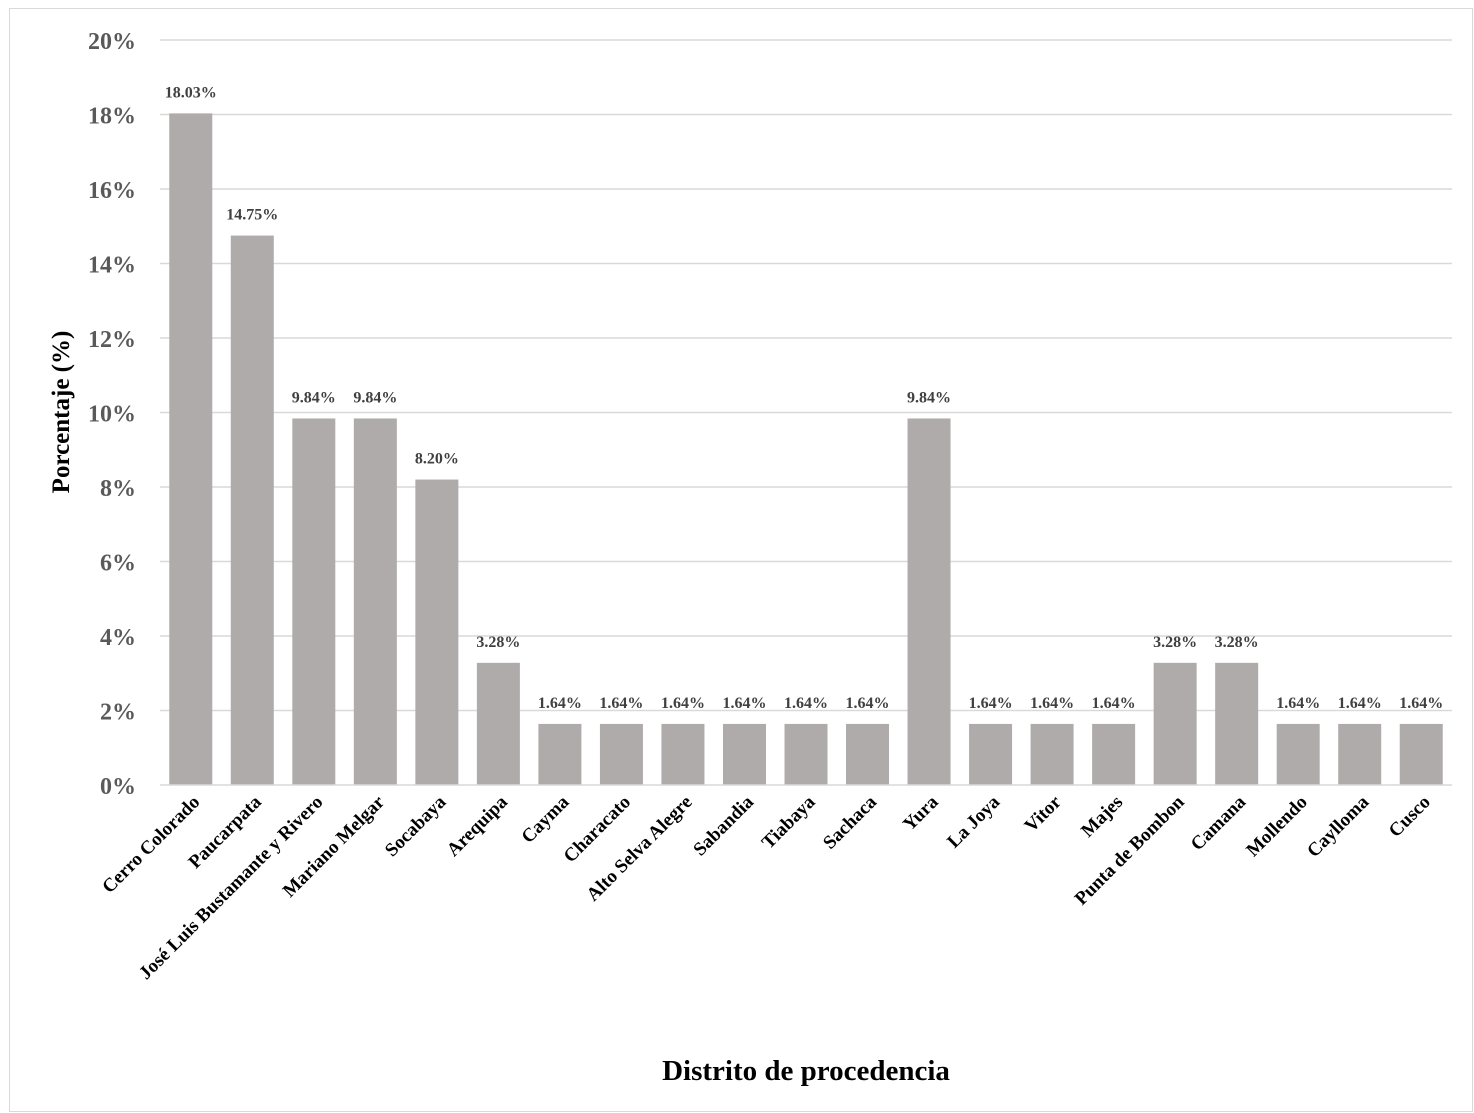 Image resolution: width=1474 pixels, height=1113 pixels. I want to click on x-category-label: Arequipa, so click(477, 825).